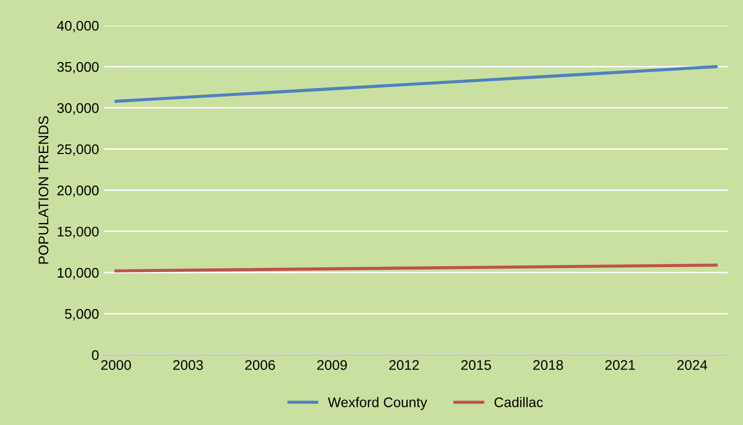 This screenshot has width=743, height=425. What do you see at coordinates (404, 365) in the screenshot?
I see `x-tick-label: 2012` at bounding box center [404, 365].